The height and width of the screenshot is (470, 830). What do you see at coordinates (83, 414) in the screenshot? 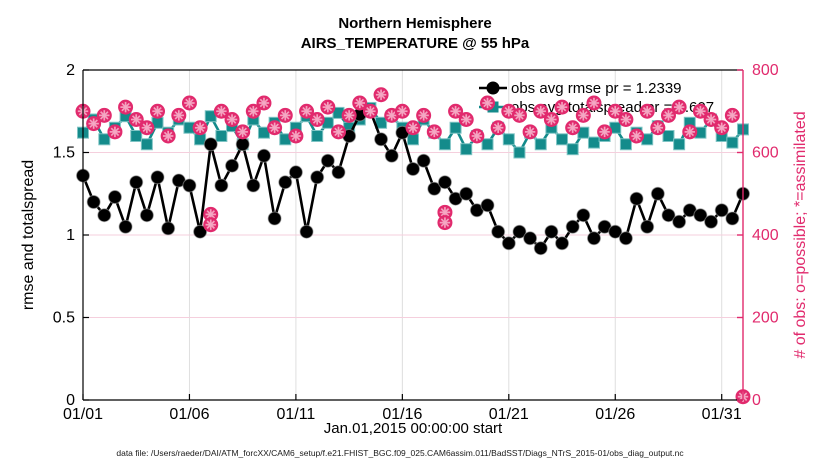
I see `x-tick-label: 01/01` at bounding box center [83, 414].